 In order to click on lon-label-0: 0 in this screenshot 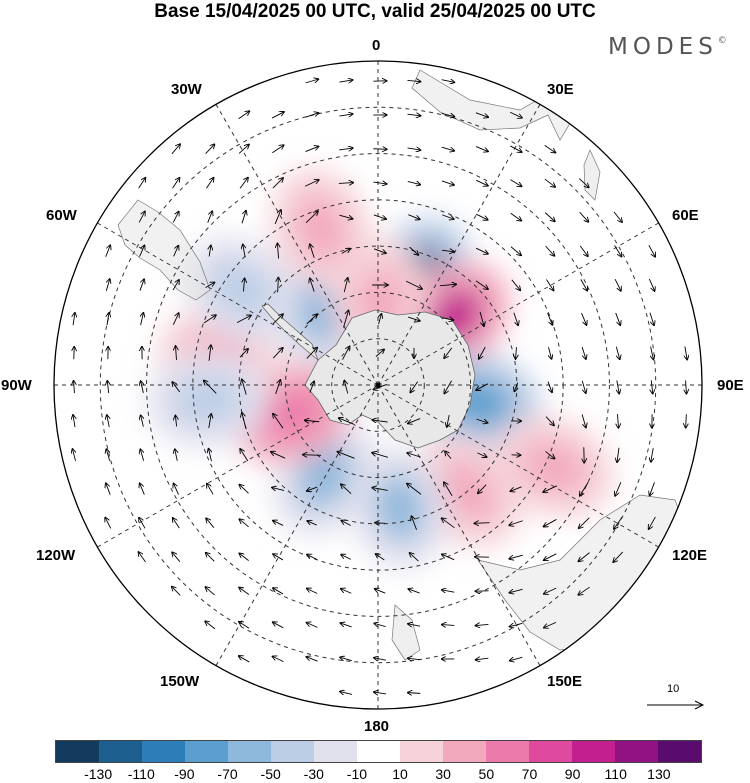, I will do `click(376, 45)`.